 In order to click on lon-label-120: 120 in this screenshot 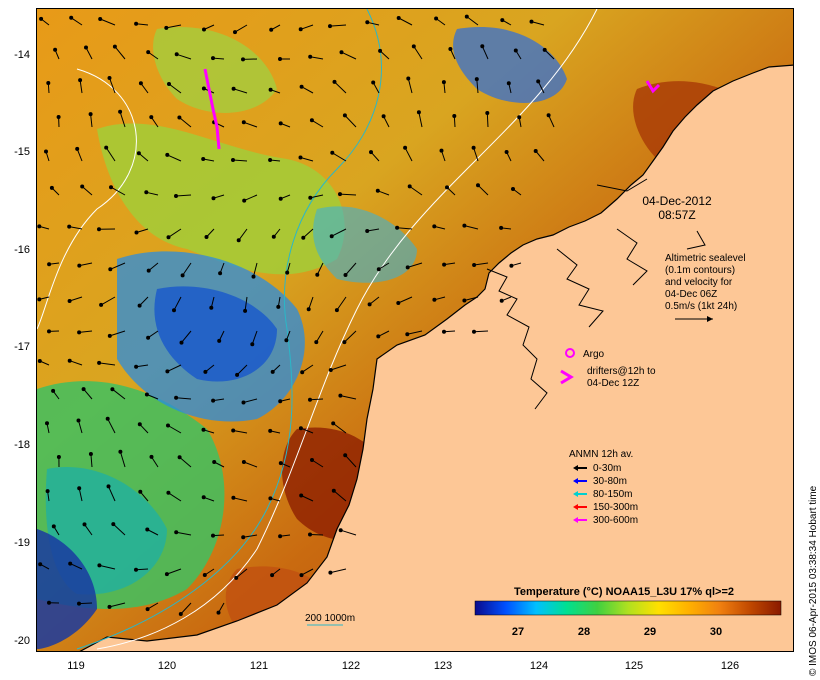, I will do `click(167, 666)`.